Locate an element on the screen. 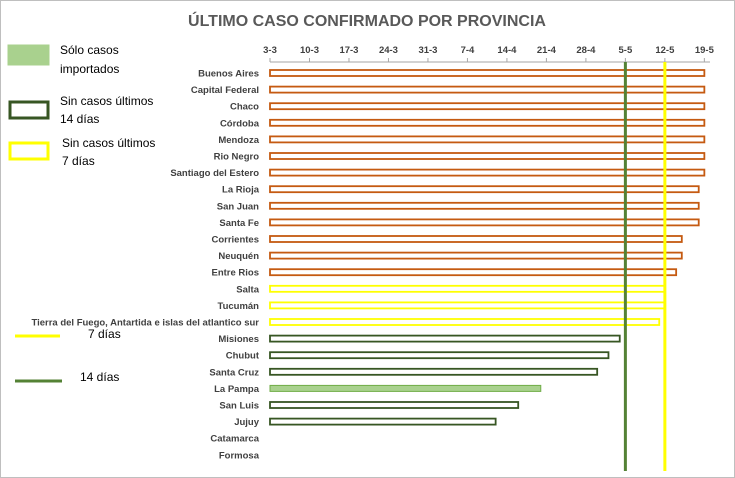  category-label: Misiones is located at coordinates (238, 339).